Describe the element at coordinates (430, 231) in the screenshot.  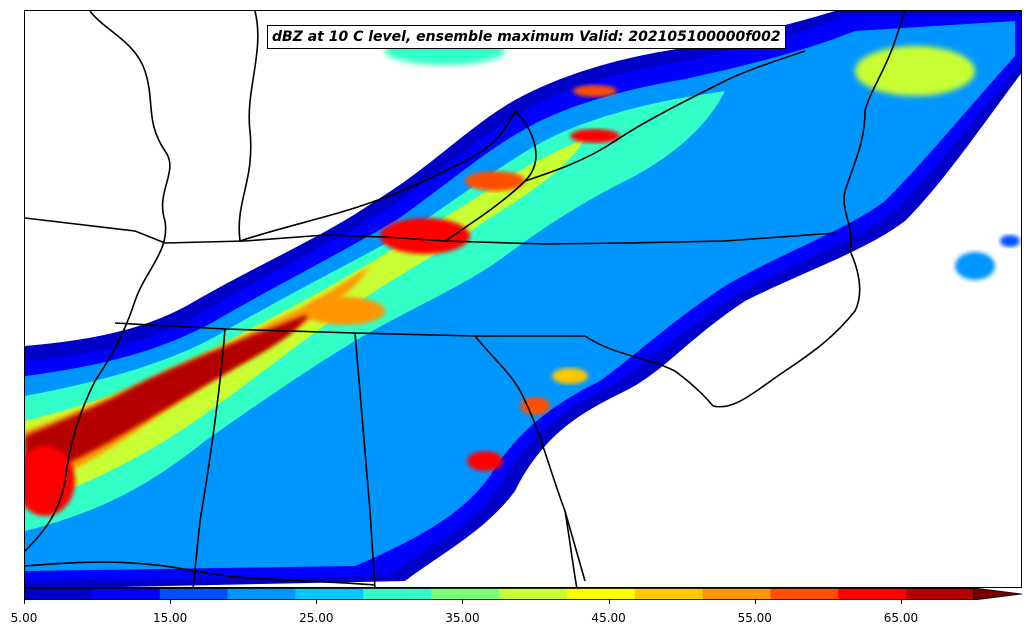
I see `tn-ky-border` at that location.